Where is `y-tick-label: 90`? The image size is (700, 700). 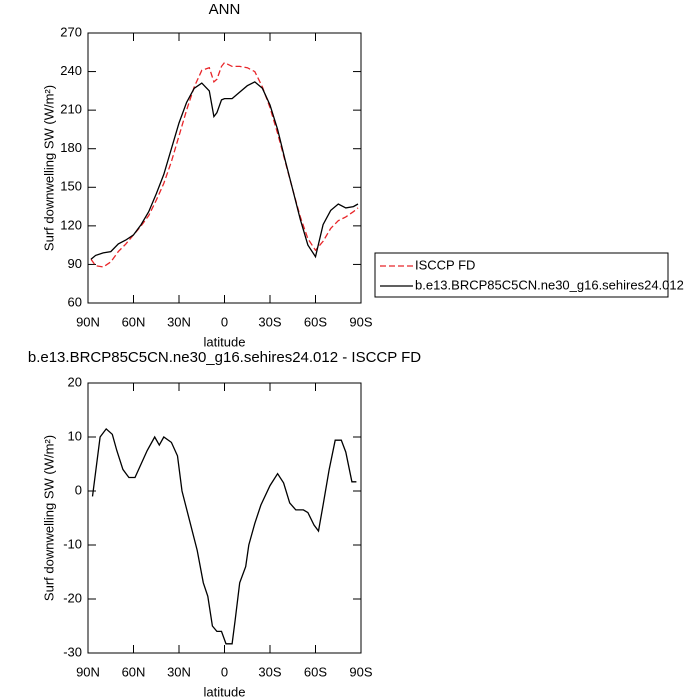 y-tick-label: 90 is located at coordinates (75, 263).